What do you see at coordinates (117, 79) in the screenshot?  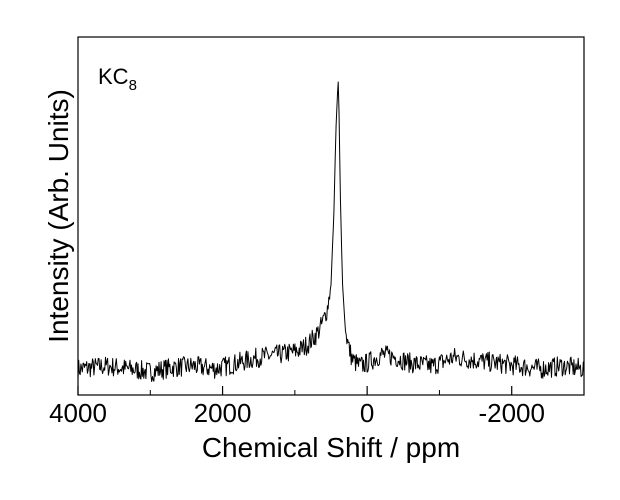 I see `annotation-kc8: KC8` at bounding box center [117, 79].